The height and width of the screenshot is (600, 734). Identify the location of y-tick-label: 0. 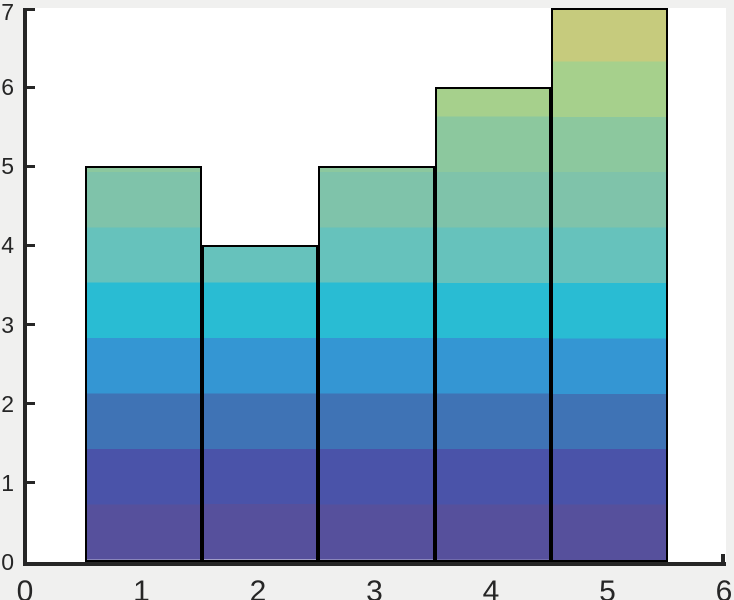
(7, 562).